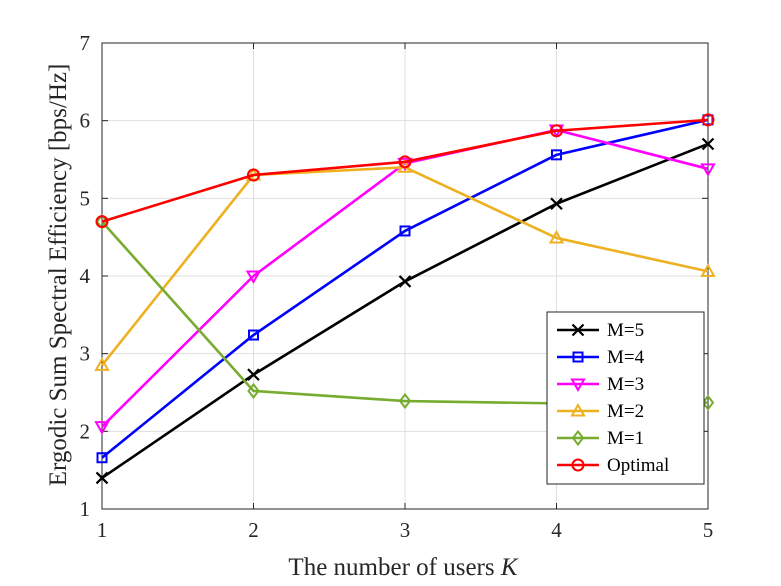 The width and height of the screenshot is (781, 586). I want to click on y-axis-label: Ergodic Sum Spectral Efficiency [bps/Hz], so click(58, 275).